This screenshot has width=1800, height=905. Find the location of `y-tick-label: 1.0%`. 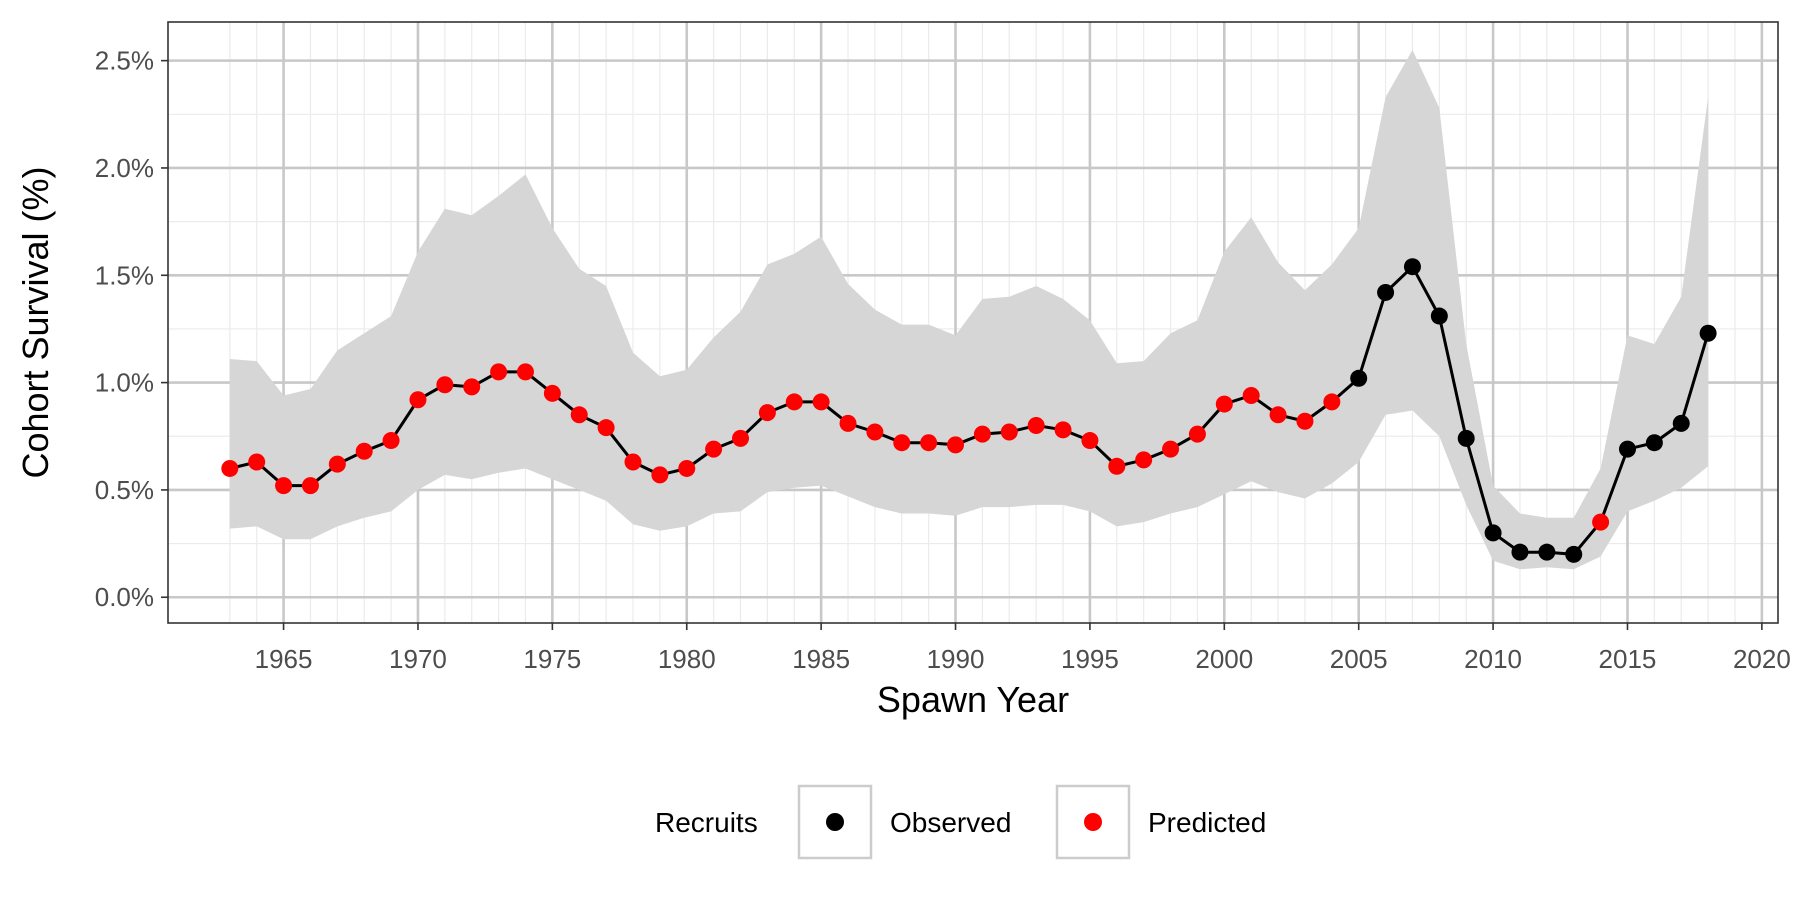

y-tick-label: 1.0% is located at coordinates (124, 383).